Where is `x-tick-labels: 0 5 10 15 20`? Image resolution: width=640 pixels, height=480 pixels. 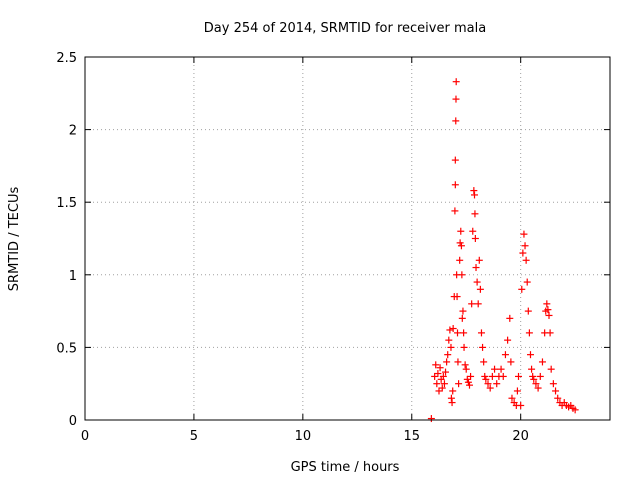
x-tick-labels: 0 5 10 15 20 is located at coordinates (305, 436).